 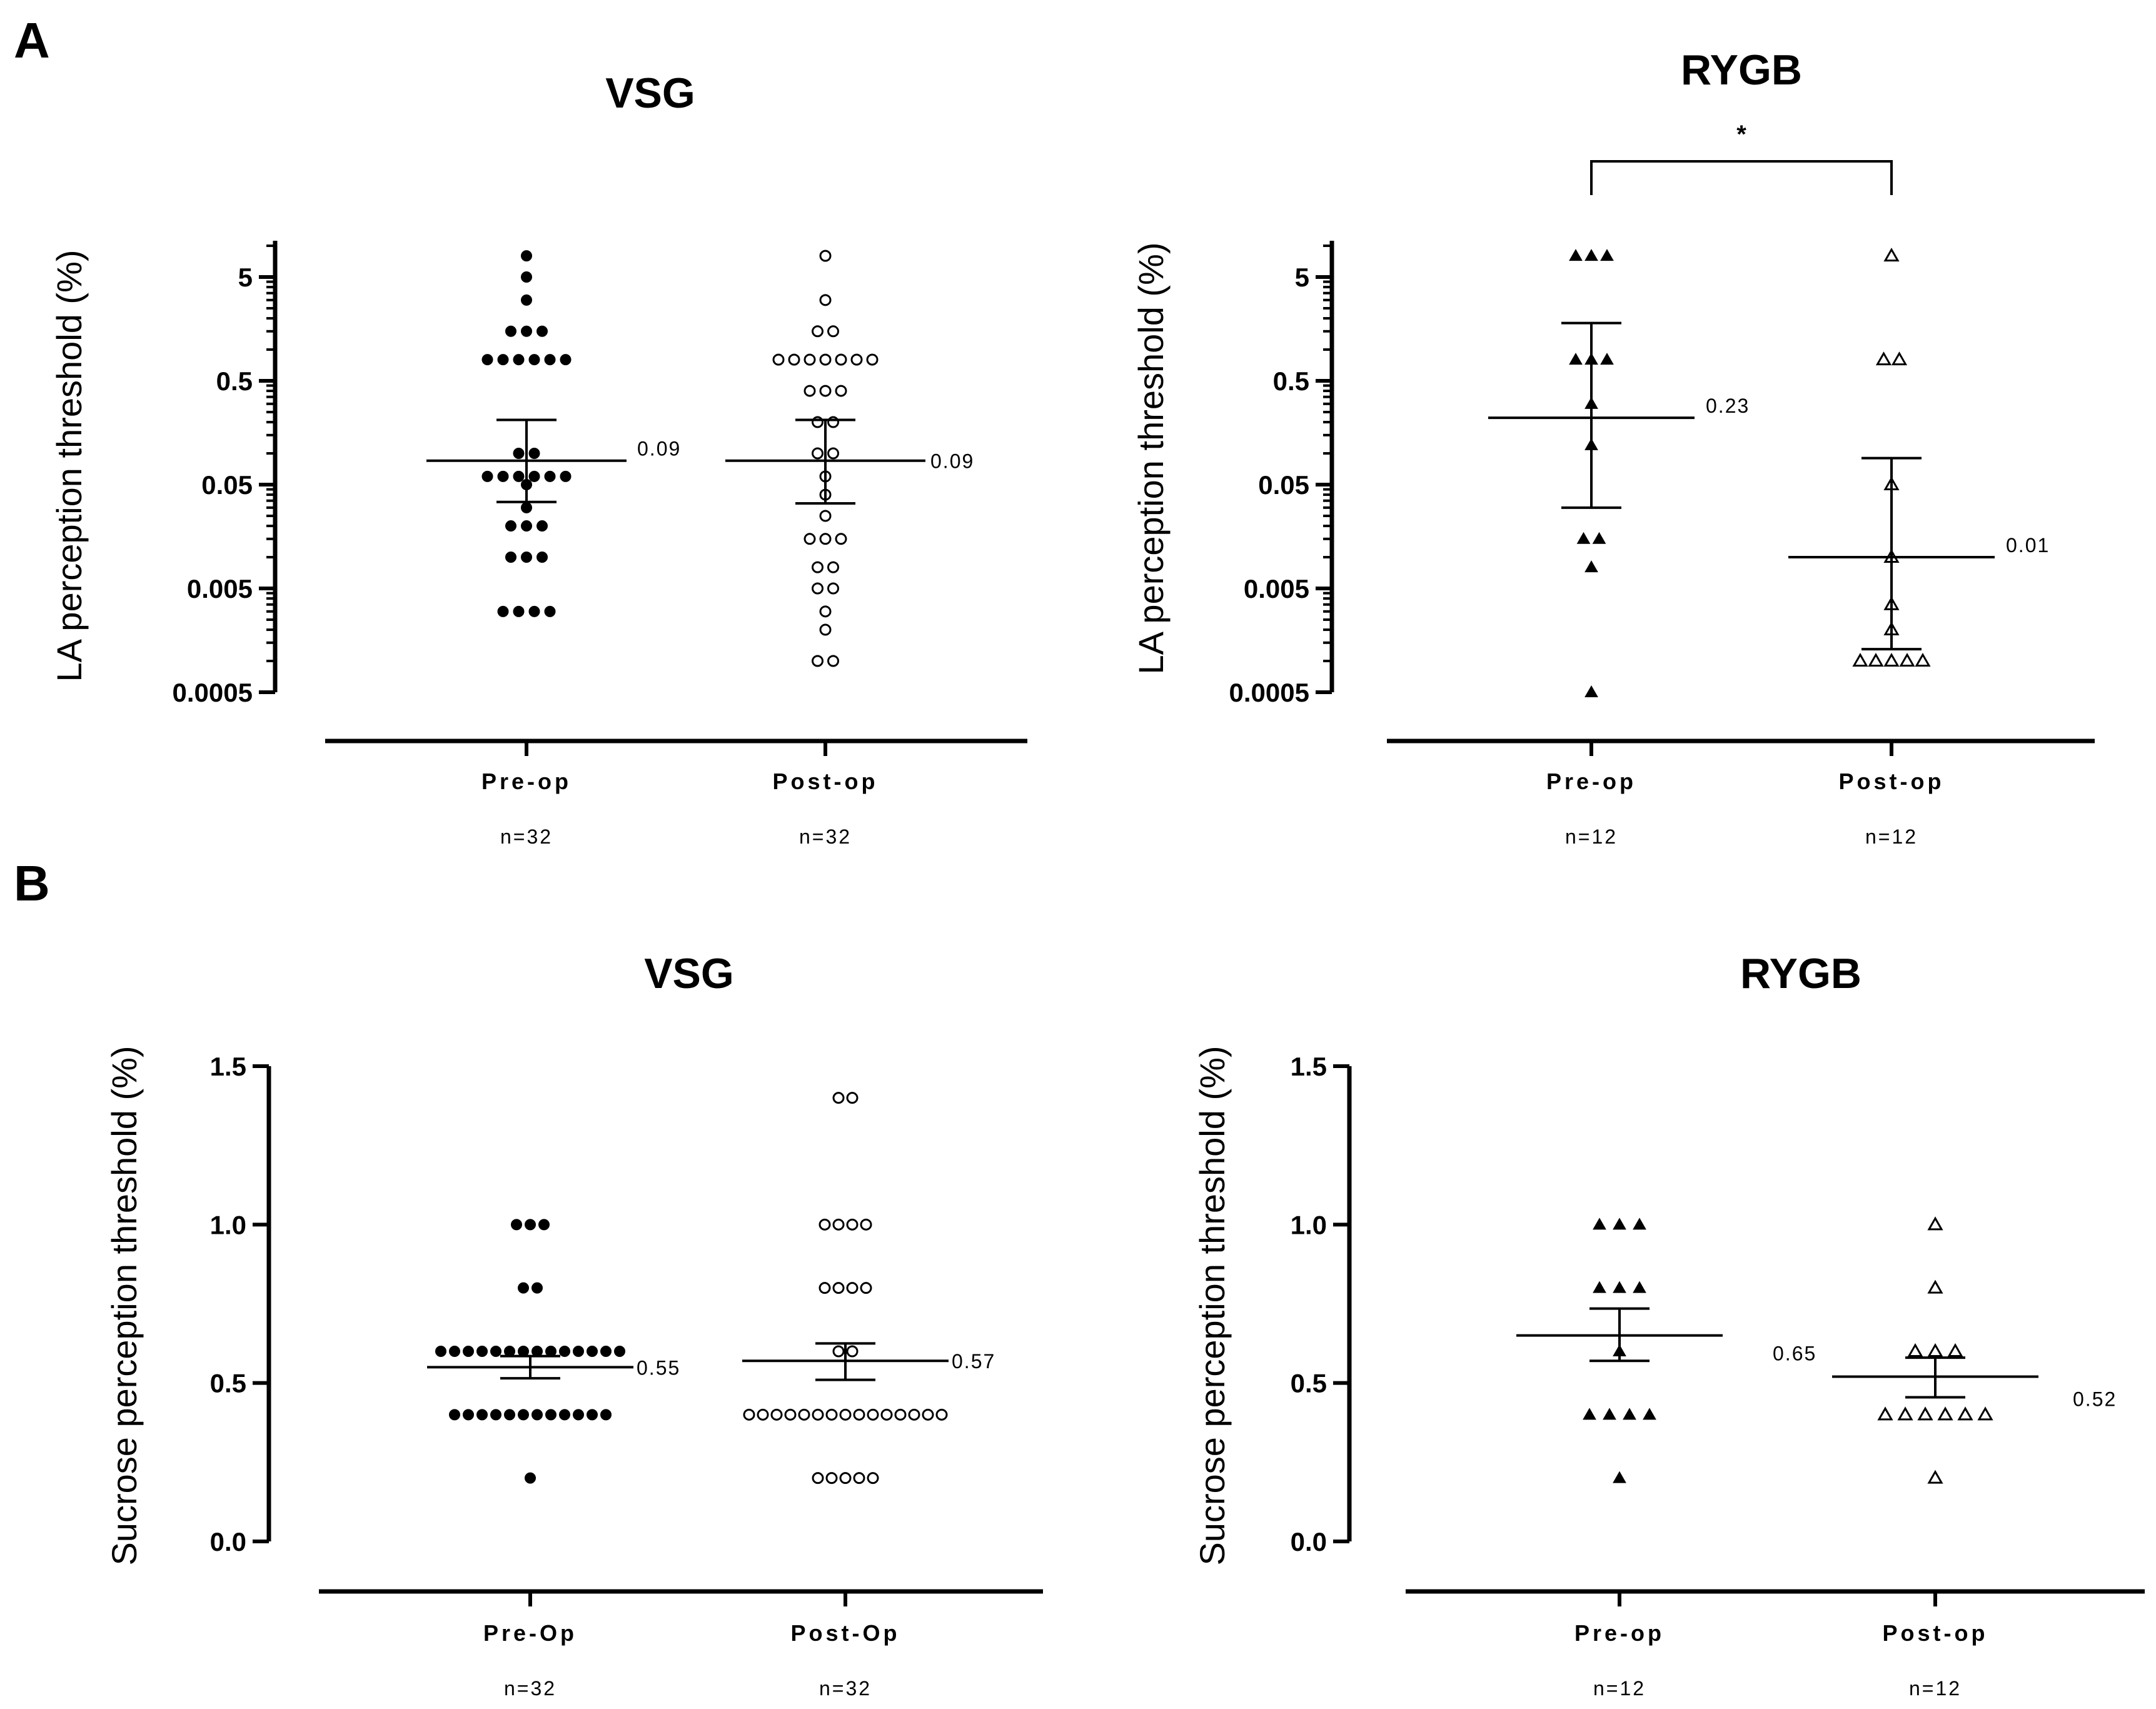 I want to click on y-tick-label: 0.05, so click(x=1283, y=485).